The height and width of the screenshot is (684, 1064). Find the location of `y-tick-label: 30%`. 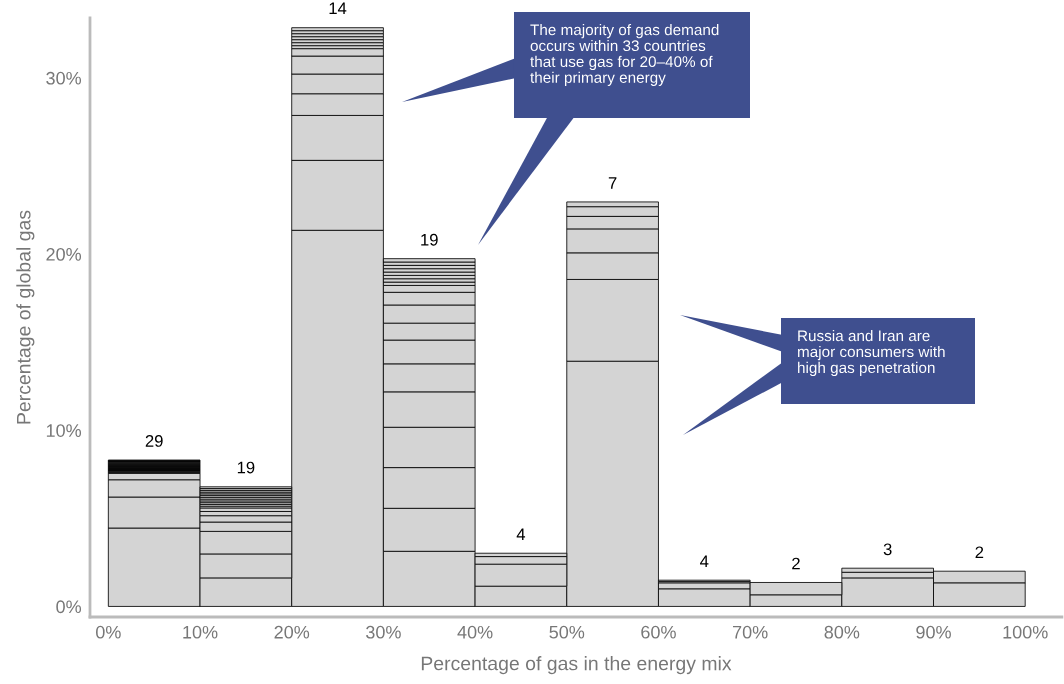

y-tick-label: 30% is located at coordinates (64, 78).